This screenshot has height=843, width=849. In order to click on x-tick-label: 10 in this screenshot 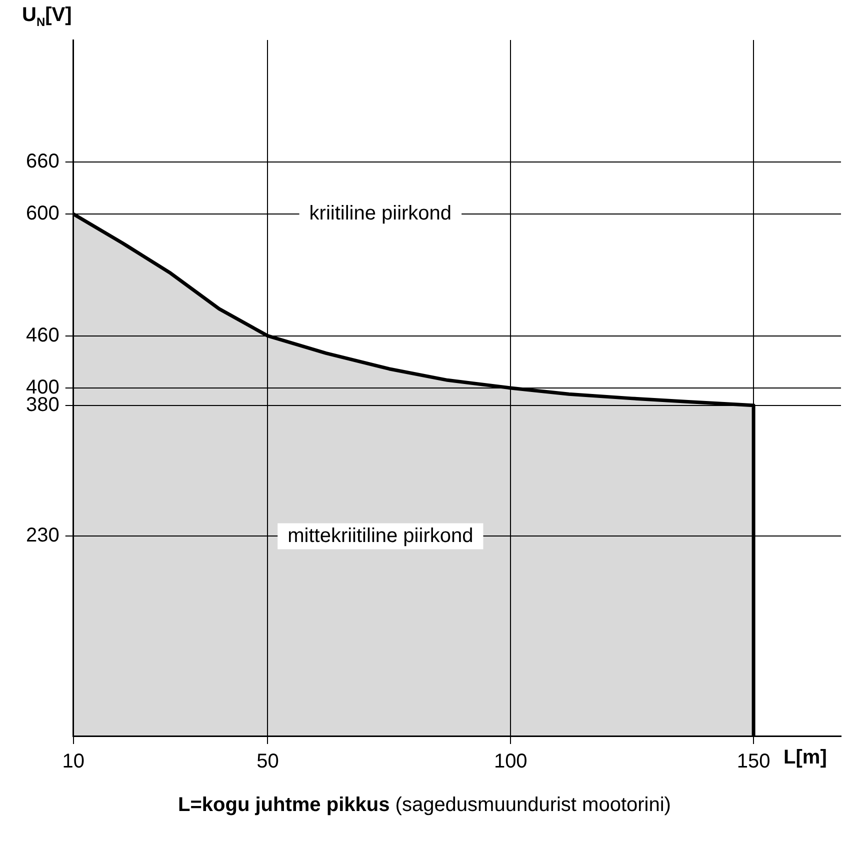, I will do `click(73, 761)`.